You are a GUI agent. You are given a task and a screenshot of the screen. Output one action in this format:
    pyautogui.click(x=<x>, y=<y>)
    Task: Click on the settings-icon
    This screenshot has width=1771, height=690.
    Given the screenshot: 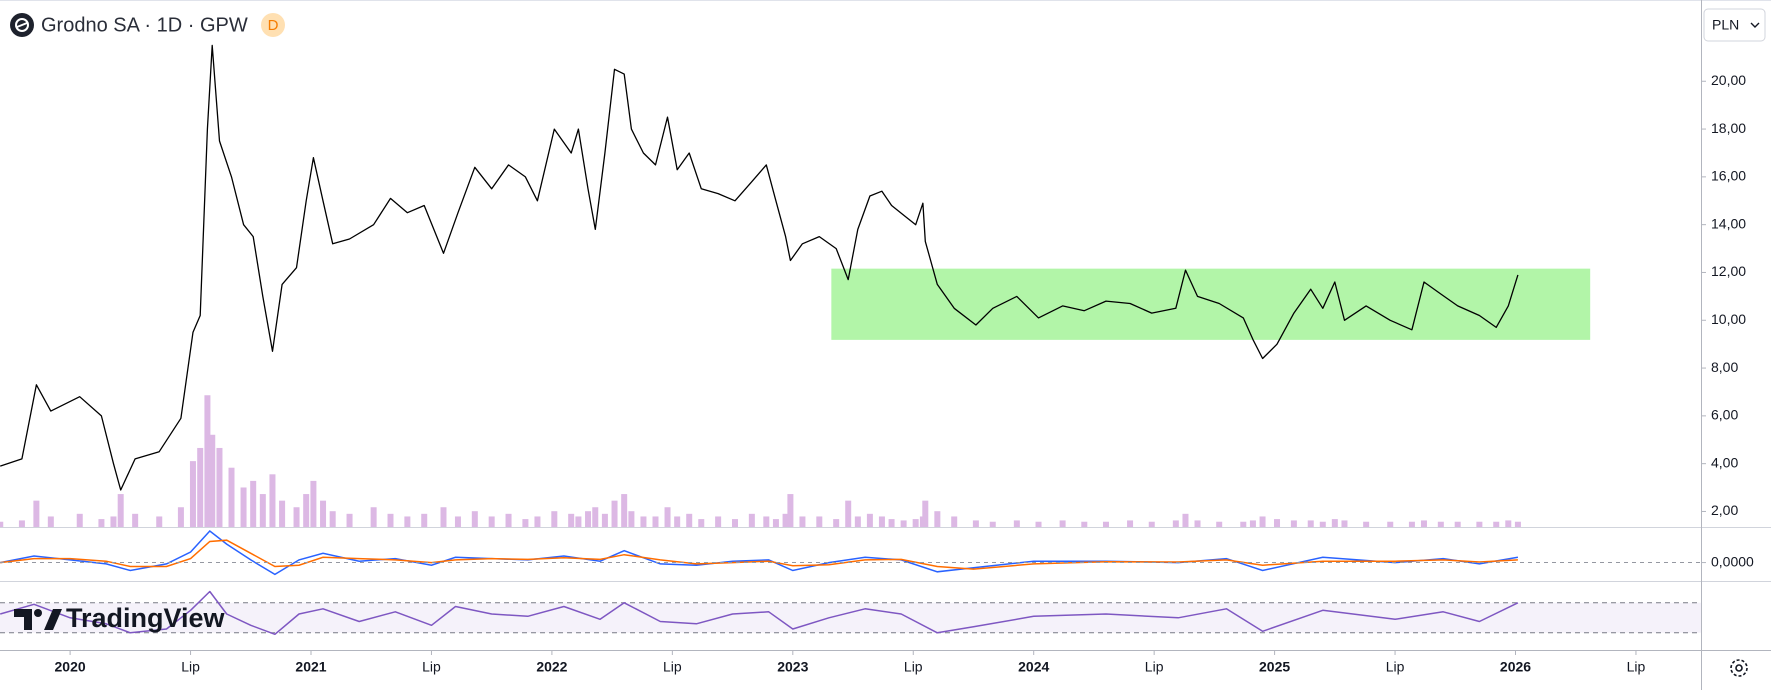 What is the action you would take?
    pyautogui.click(x=1739, y=668)
    